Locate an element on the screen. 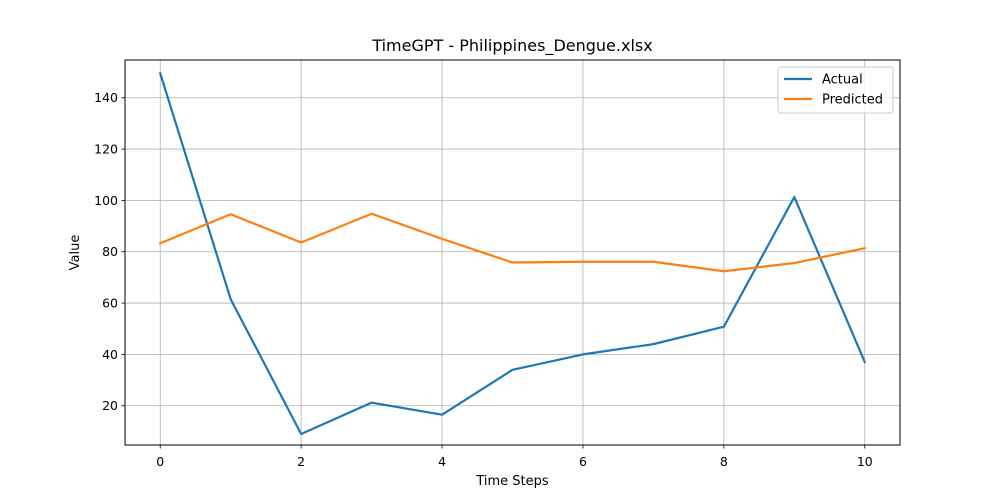 The width and height of the screenshot is (1000, 500). x-axis-ticks: 0 2 4 6 8 10 is located at coordinates (514, 457).